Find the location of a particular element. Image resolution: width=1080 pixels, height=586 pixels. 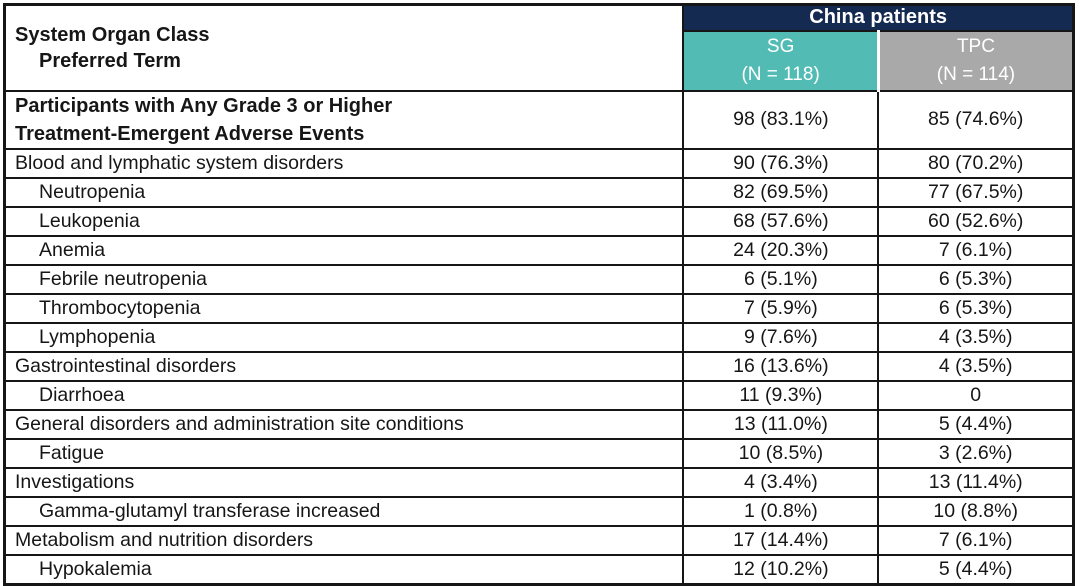

table-row: Investigations 4 (3.4%) 13 (11.4%) is located at coordinates (539, 482).